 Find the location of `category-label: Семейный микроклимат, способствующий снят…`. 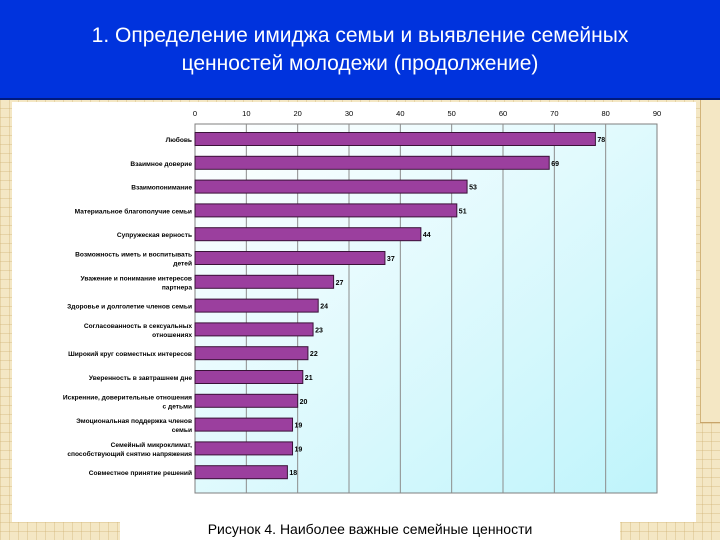

category-label: Семейный микроклимат, способствующий снят… is located at coordinates (129, 449).